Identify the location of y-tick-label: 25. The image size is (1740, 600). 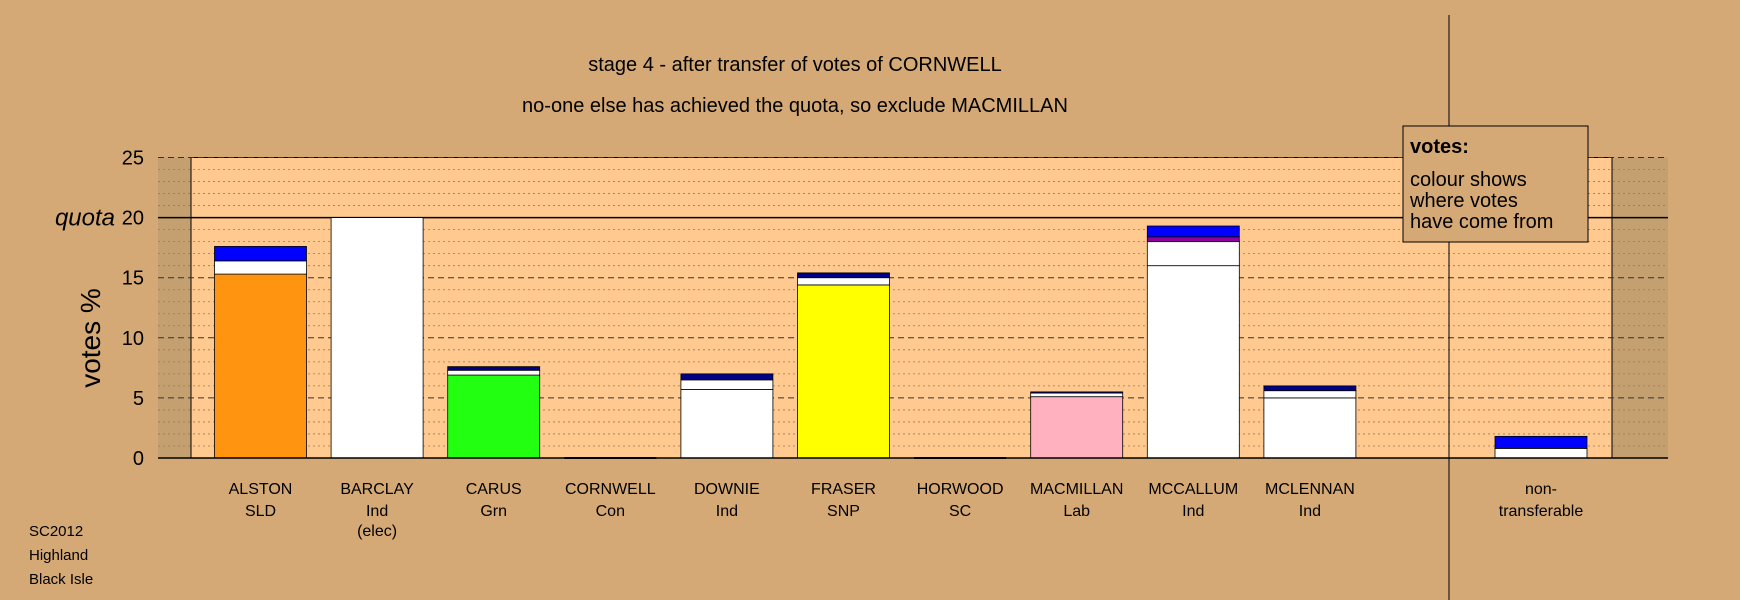
(133, 159).